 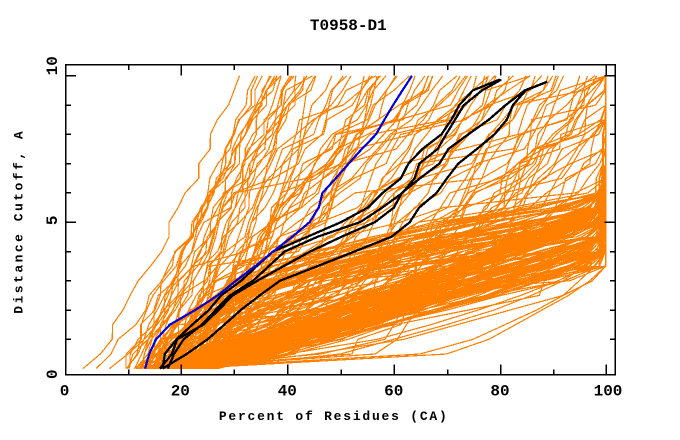 I want to click on svg-text: 60, so click(x=393, y=392).